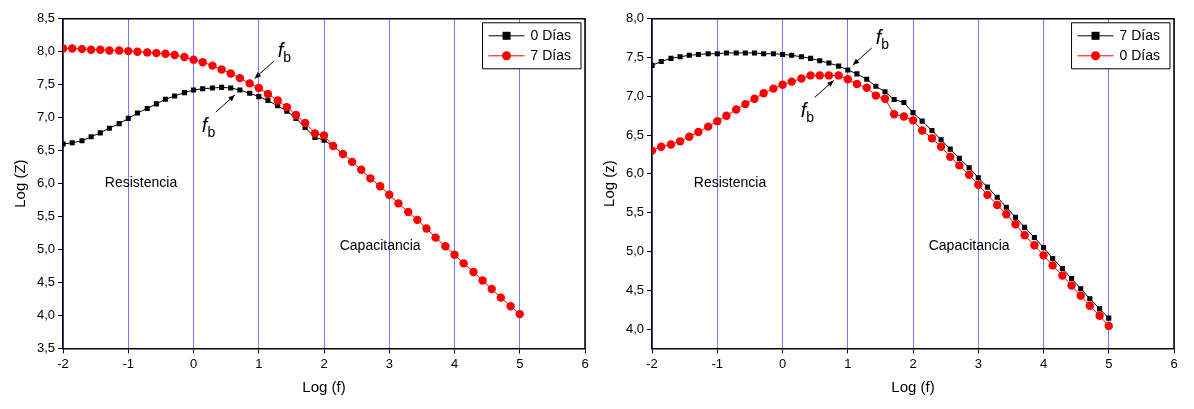 Image resolution: width=1194 pixels, height=409 pixels. I want to click on y-tick-label: 6,5, so click(635, 134).